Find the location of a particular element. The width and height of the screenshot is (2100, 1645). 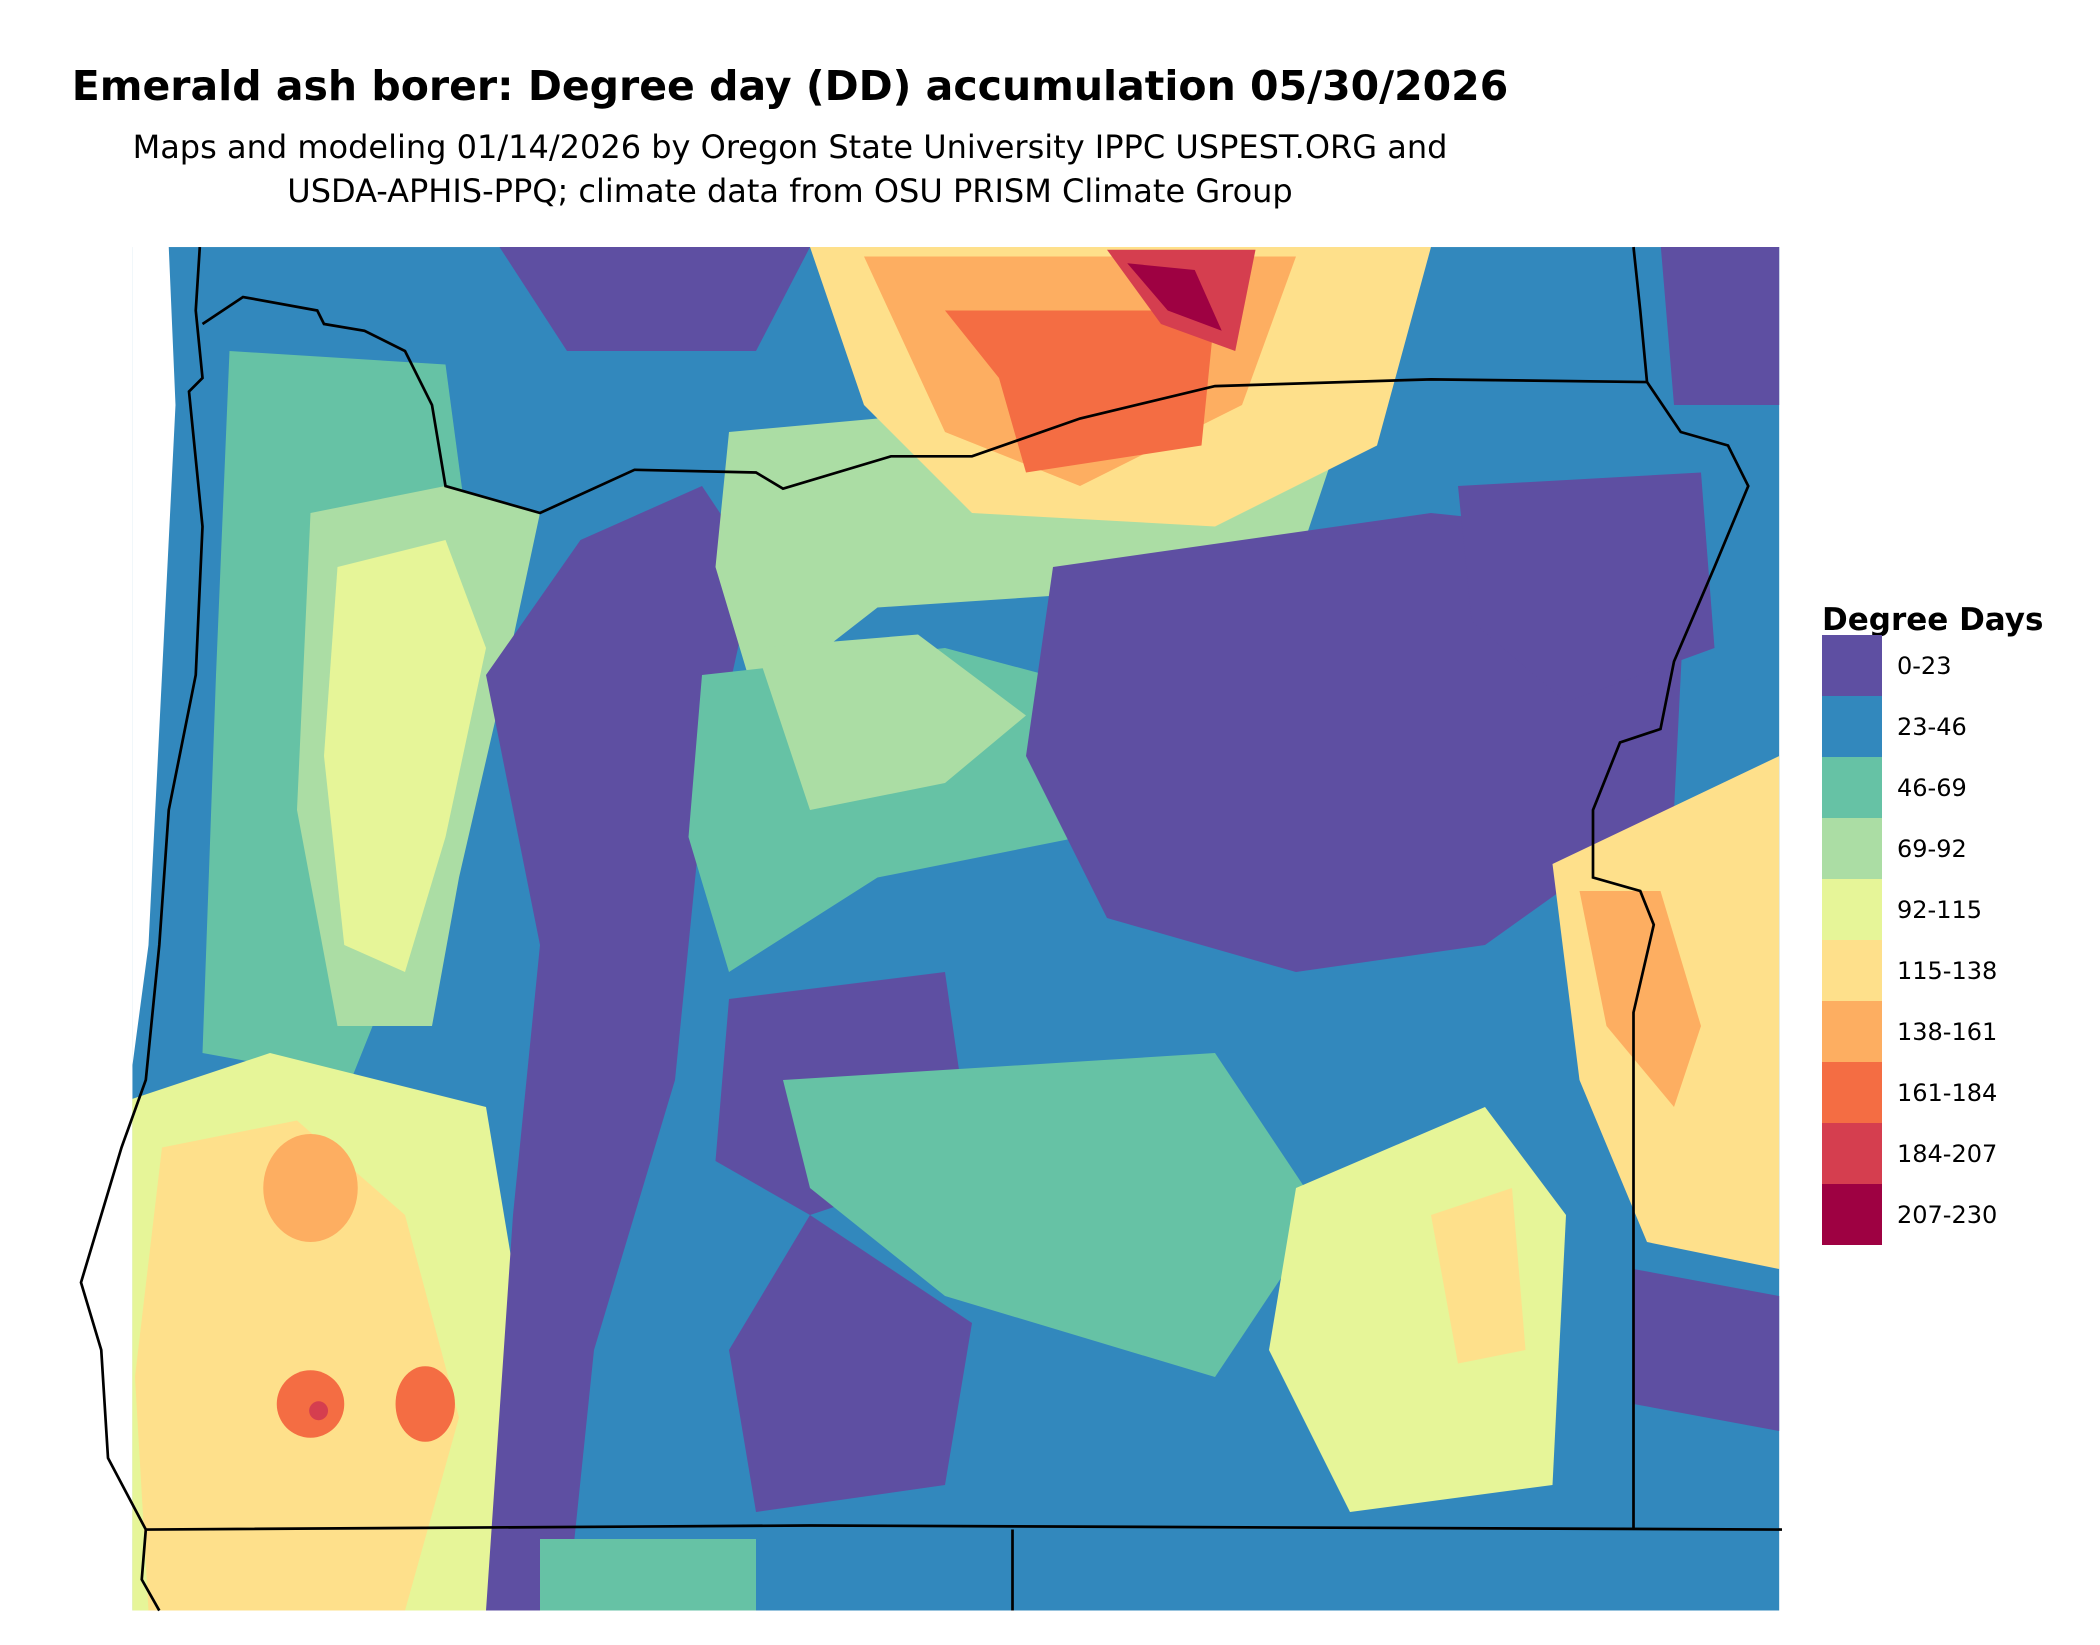

legend-label: 184-207 is located at coordinates (1947, 1153).